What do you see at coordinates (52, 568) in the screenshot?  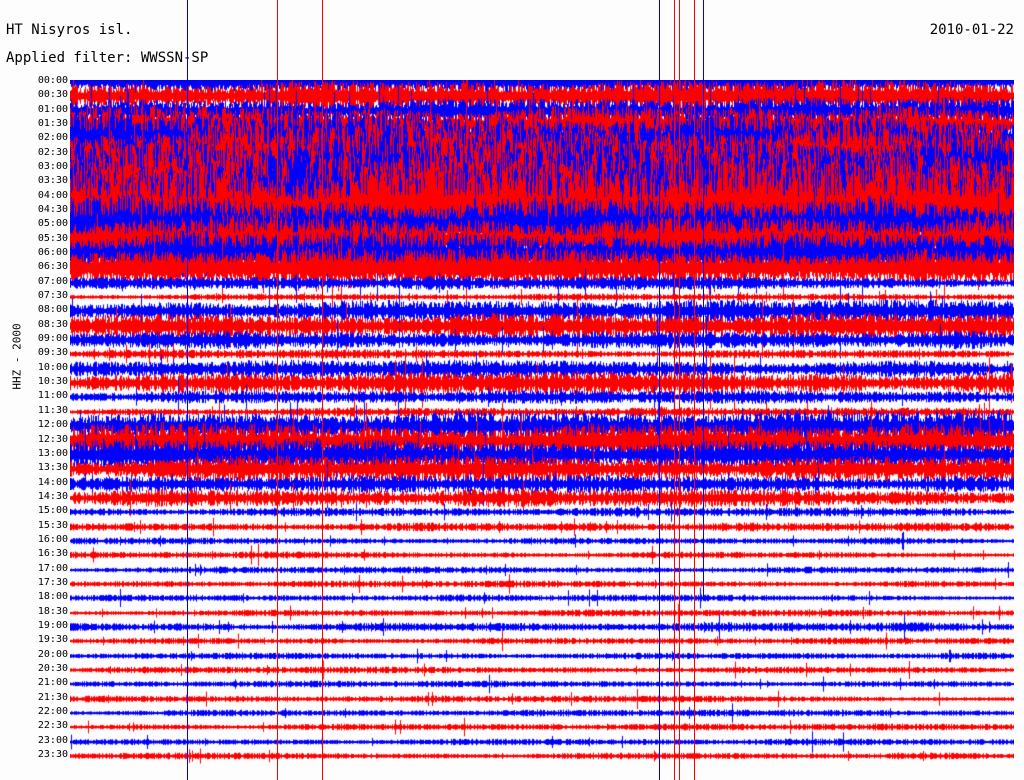 I see `time-tick-label: 17:00` at bounding box center [52, 568].